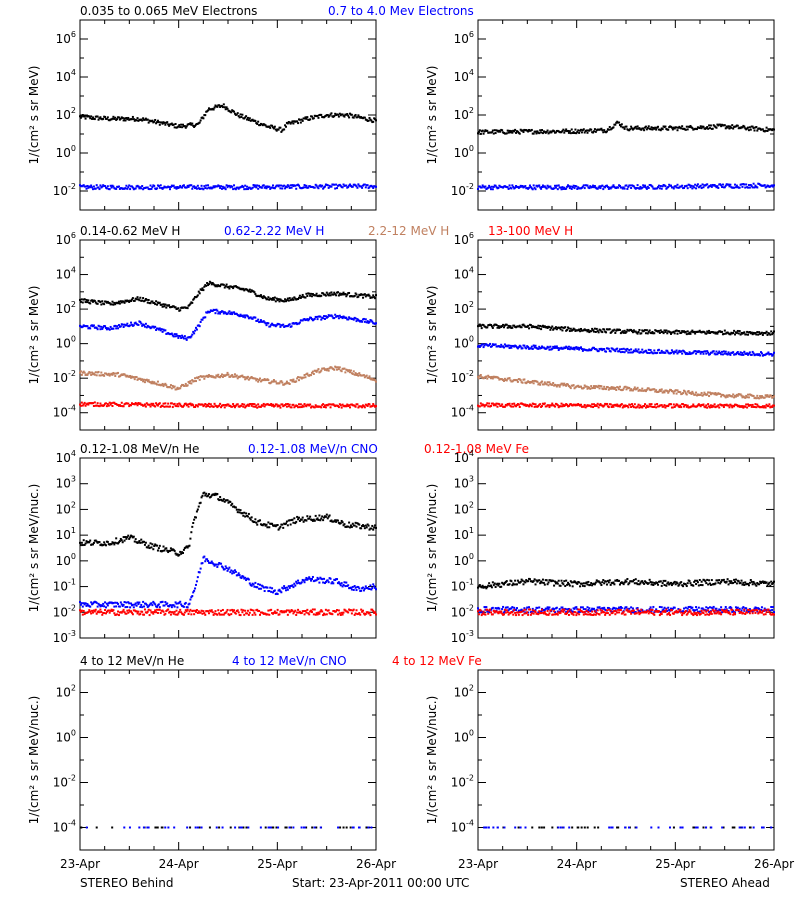  Describe the element at coordinates (64, 586) in the screenshot. I see `y-tick-label: 10⁻¹` at that location.